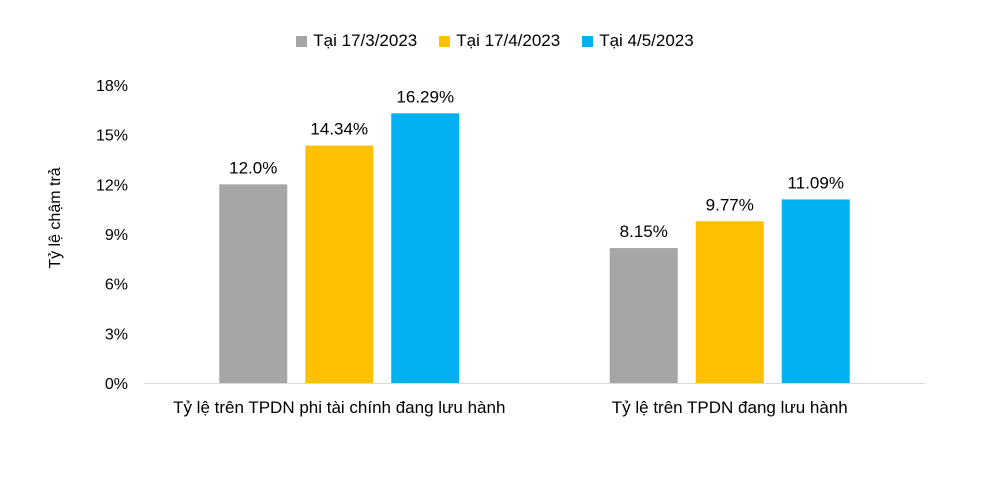 This screenshot has height=498, width=990. What do you see at coordinates (646, 40) in the screenshot?
I see `legend-label: Tại 4/5/2023` at bounding box center [646, 40].